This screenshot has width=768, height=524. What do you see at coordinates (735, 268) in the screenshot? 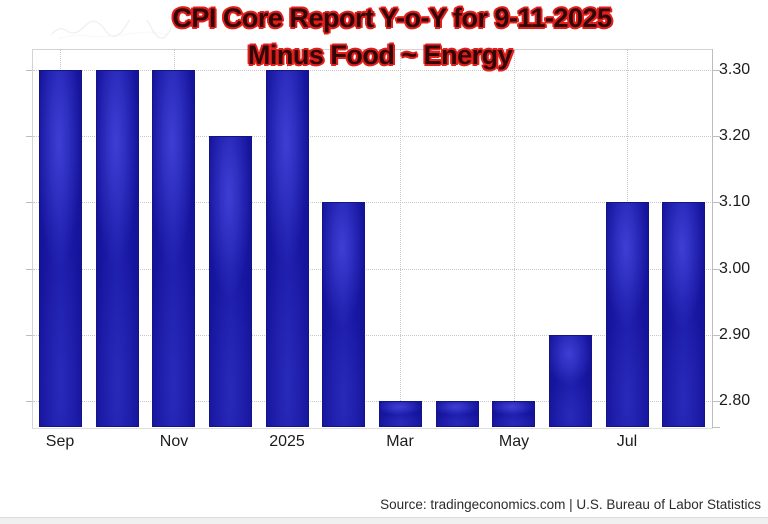
I see `y-axis-label: 3.00` at bounding box center [735, 268].